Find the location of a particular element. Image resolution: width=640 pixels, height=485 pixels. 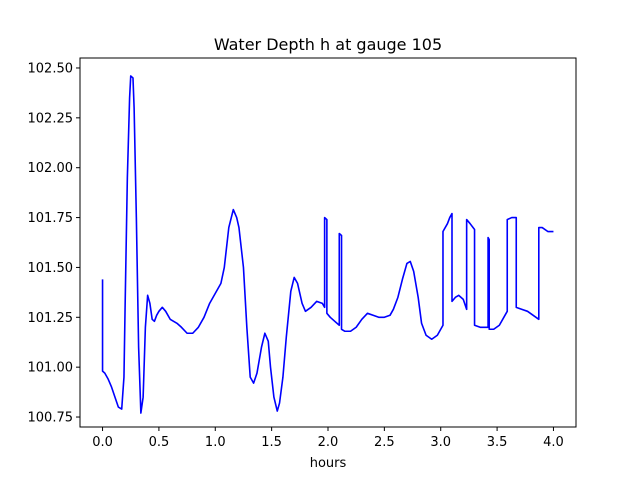

y-tick-label: 101.75 is located at coordinates (51, 218).